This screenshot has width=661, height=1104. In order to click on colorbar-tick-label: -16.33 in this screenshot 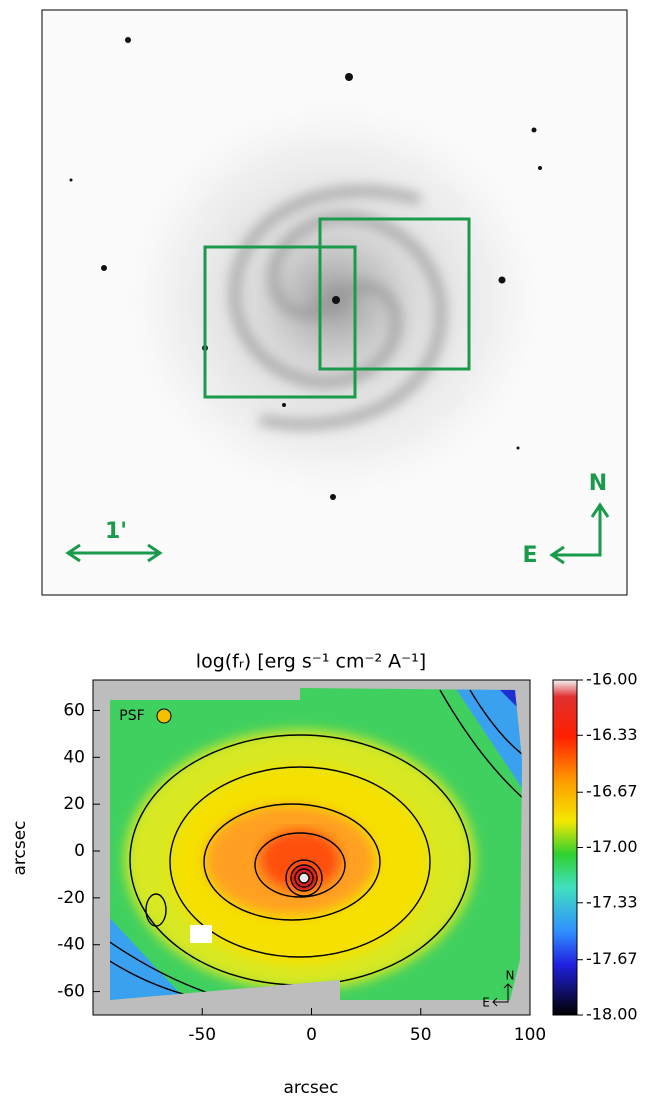, I will do `click(612, 734)`.